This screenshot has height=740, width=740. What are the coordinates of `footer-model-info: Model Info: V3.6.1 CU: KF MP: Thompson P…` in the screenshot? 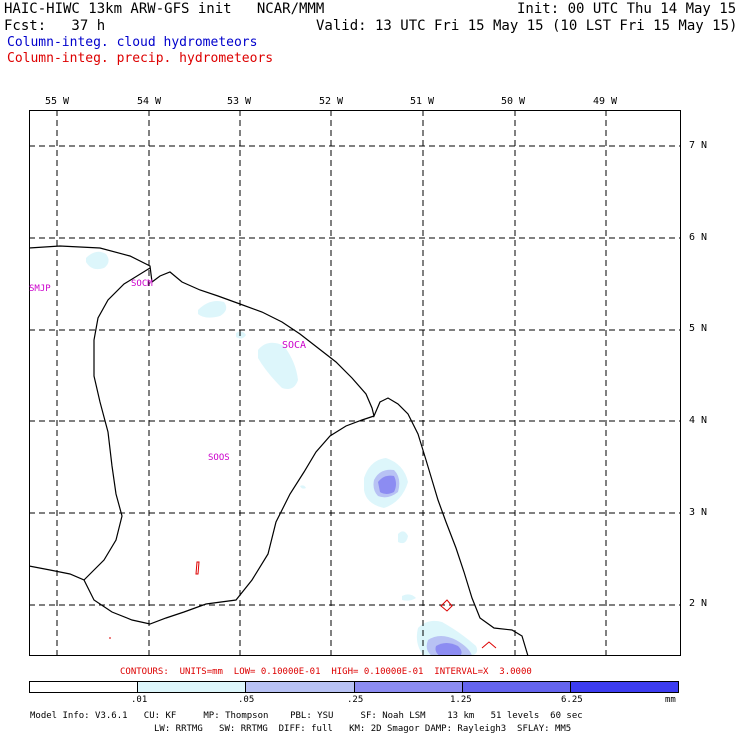 It's located at (306, 716).